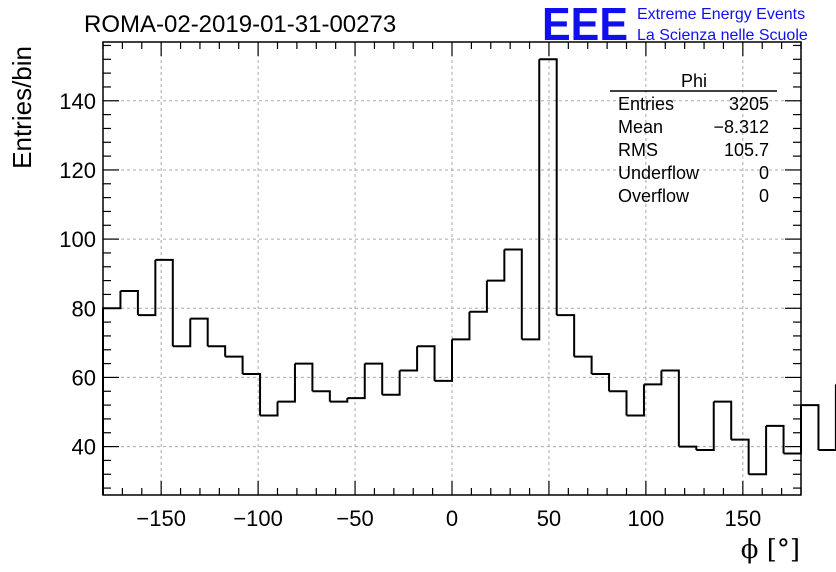  I want to click on x-tick-label: 150, so click(742, 518).